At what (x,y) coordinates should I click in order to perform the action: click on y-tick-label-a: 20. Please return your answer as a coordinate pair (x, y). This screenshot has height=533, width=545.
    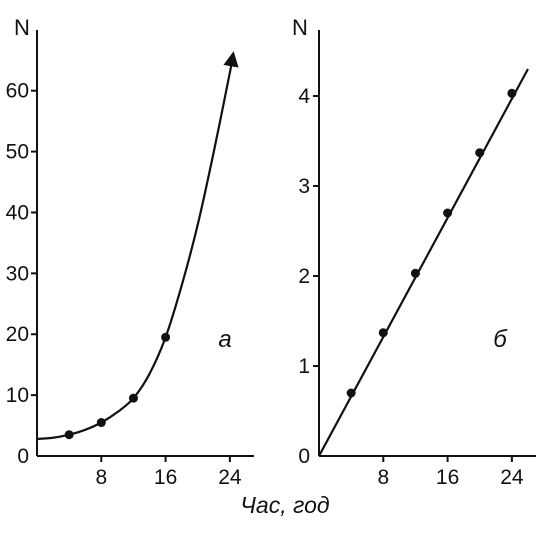
    Looking at the image, I should click on (17, 334).